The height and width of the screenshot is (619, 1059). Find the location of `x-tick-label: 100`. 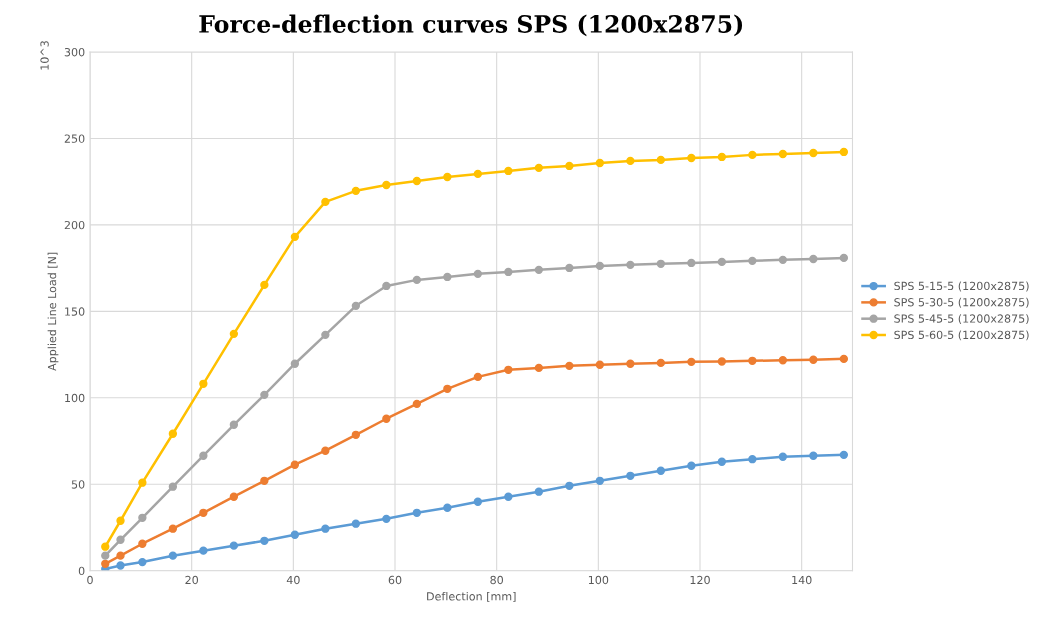

x-tick-label: 100 is located at coordinates (598, 580).